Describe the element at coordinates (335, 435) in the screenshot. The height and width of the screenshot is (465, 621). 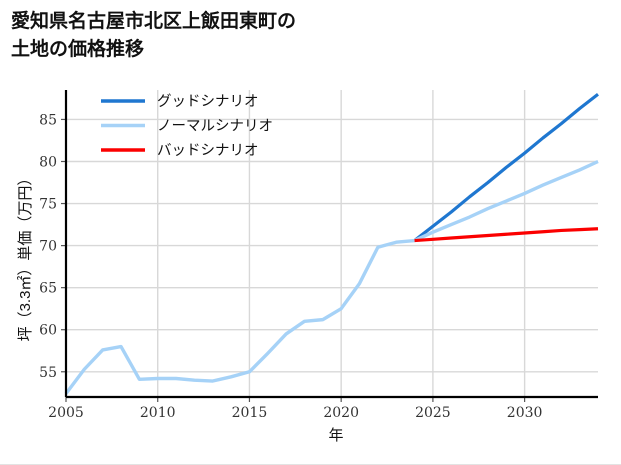
I see `x-axis-title: 年` at that location.